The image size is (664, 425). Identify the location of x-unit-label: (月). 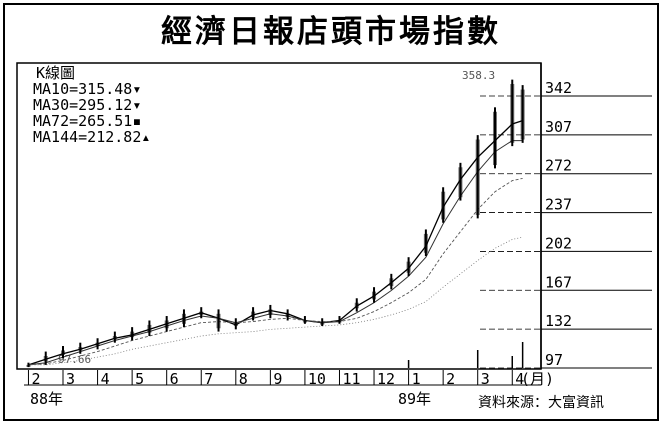
(537, 379).